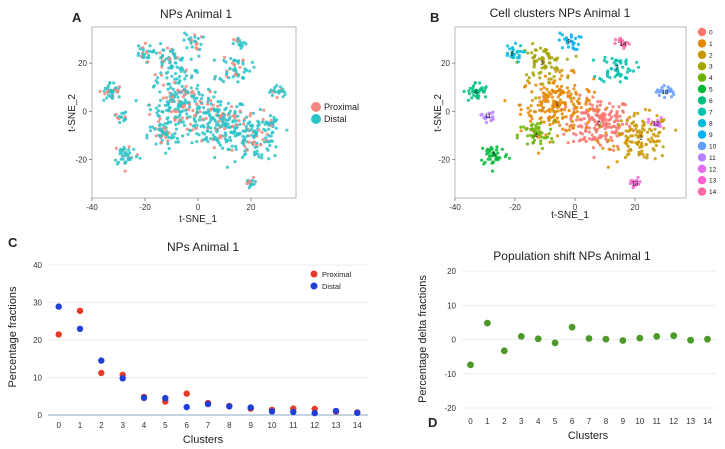 The height and width of the screenshot is (449, 725). What do you see at coordinates (331, 280) in the screenshot?
I see `panel-c-legend: Proximal Distal` at bounding box center [331, 280].